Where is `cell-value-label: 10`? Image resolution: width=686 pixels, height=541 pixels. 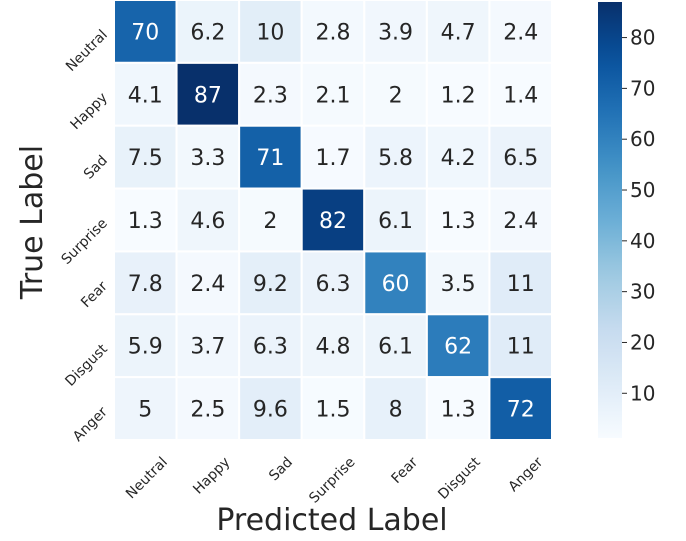
cell-value-label: 10 is located at coordinates (270, 32).